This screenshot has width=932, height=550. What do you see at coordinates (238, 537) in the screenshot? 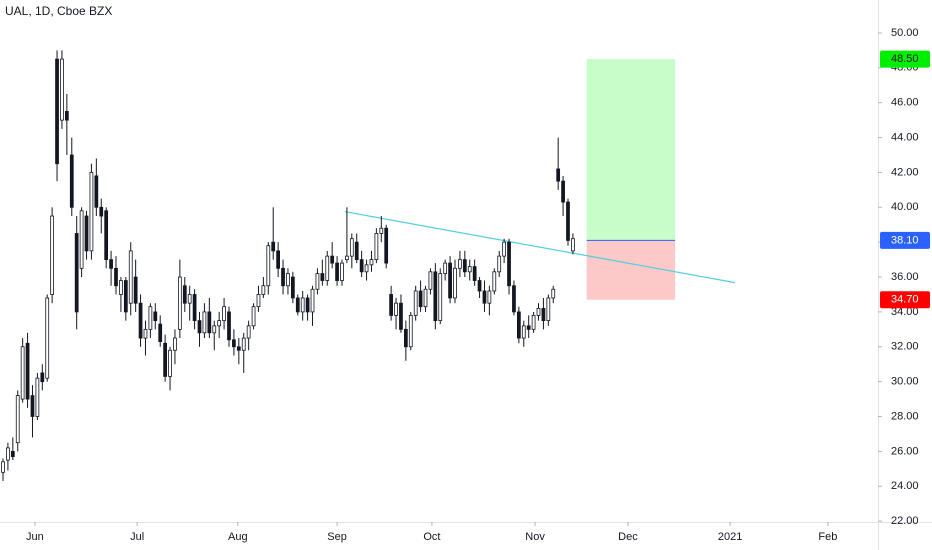
I see `x-tick-label: Aug` at bounding box center [238, 537].